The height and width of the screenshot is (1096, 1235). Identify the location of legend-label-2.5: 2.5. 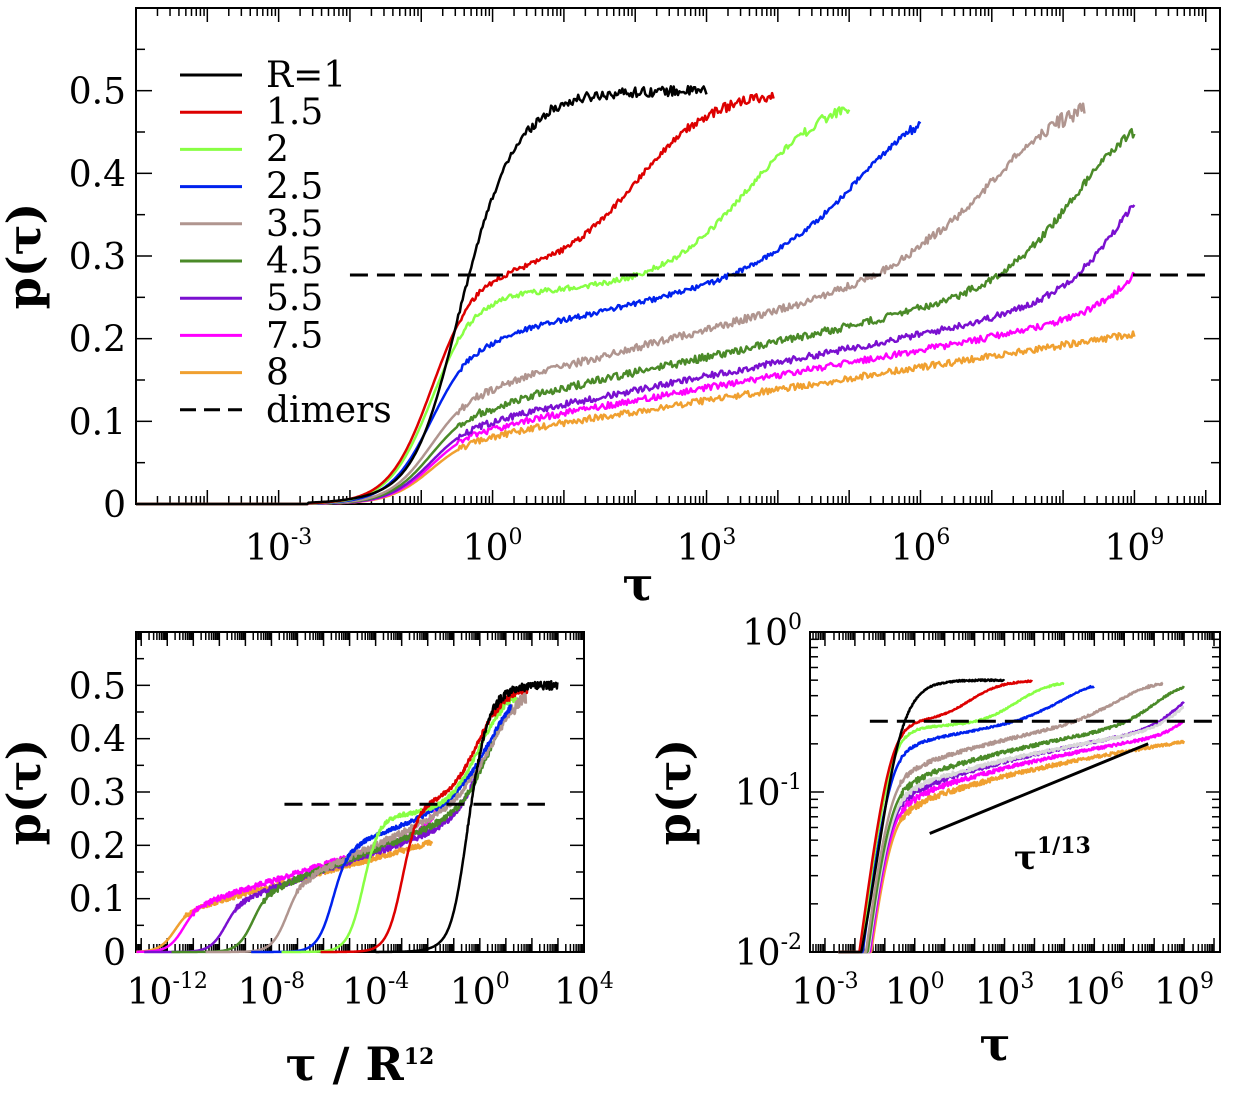
(294, 187).